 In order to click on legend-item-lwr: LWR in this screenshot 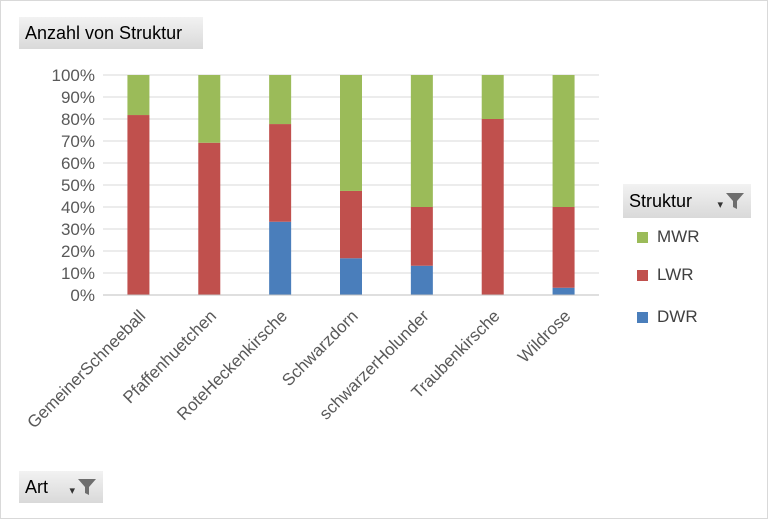, I will do `click(665, 275)`.